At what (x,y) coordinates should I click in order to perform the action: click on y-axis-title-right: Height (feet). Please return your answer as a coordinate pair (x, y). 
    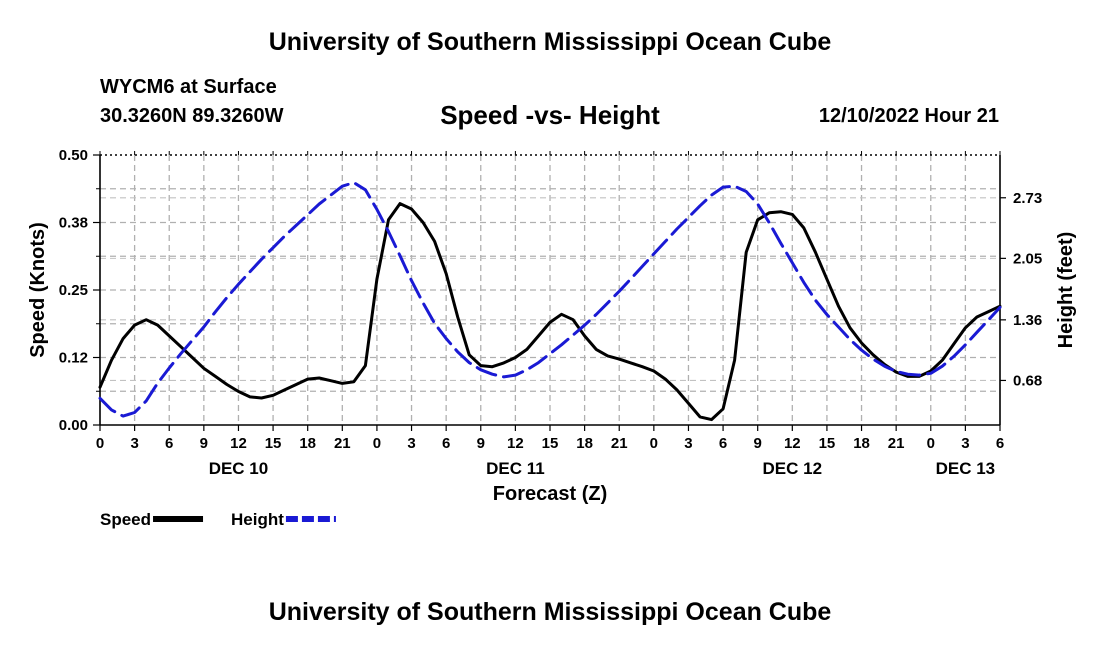
    Looking at the image, I should click on (1066, 290).